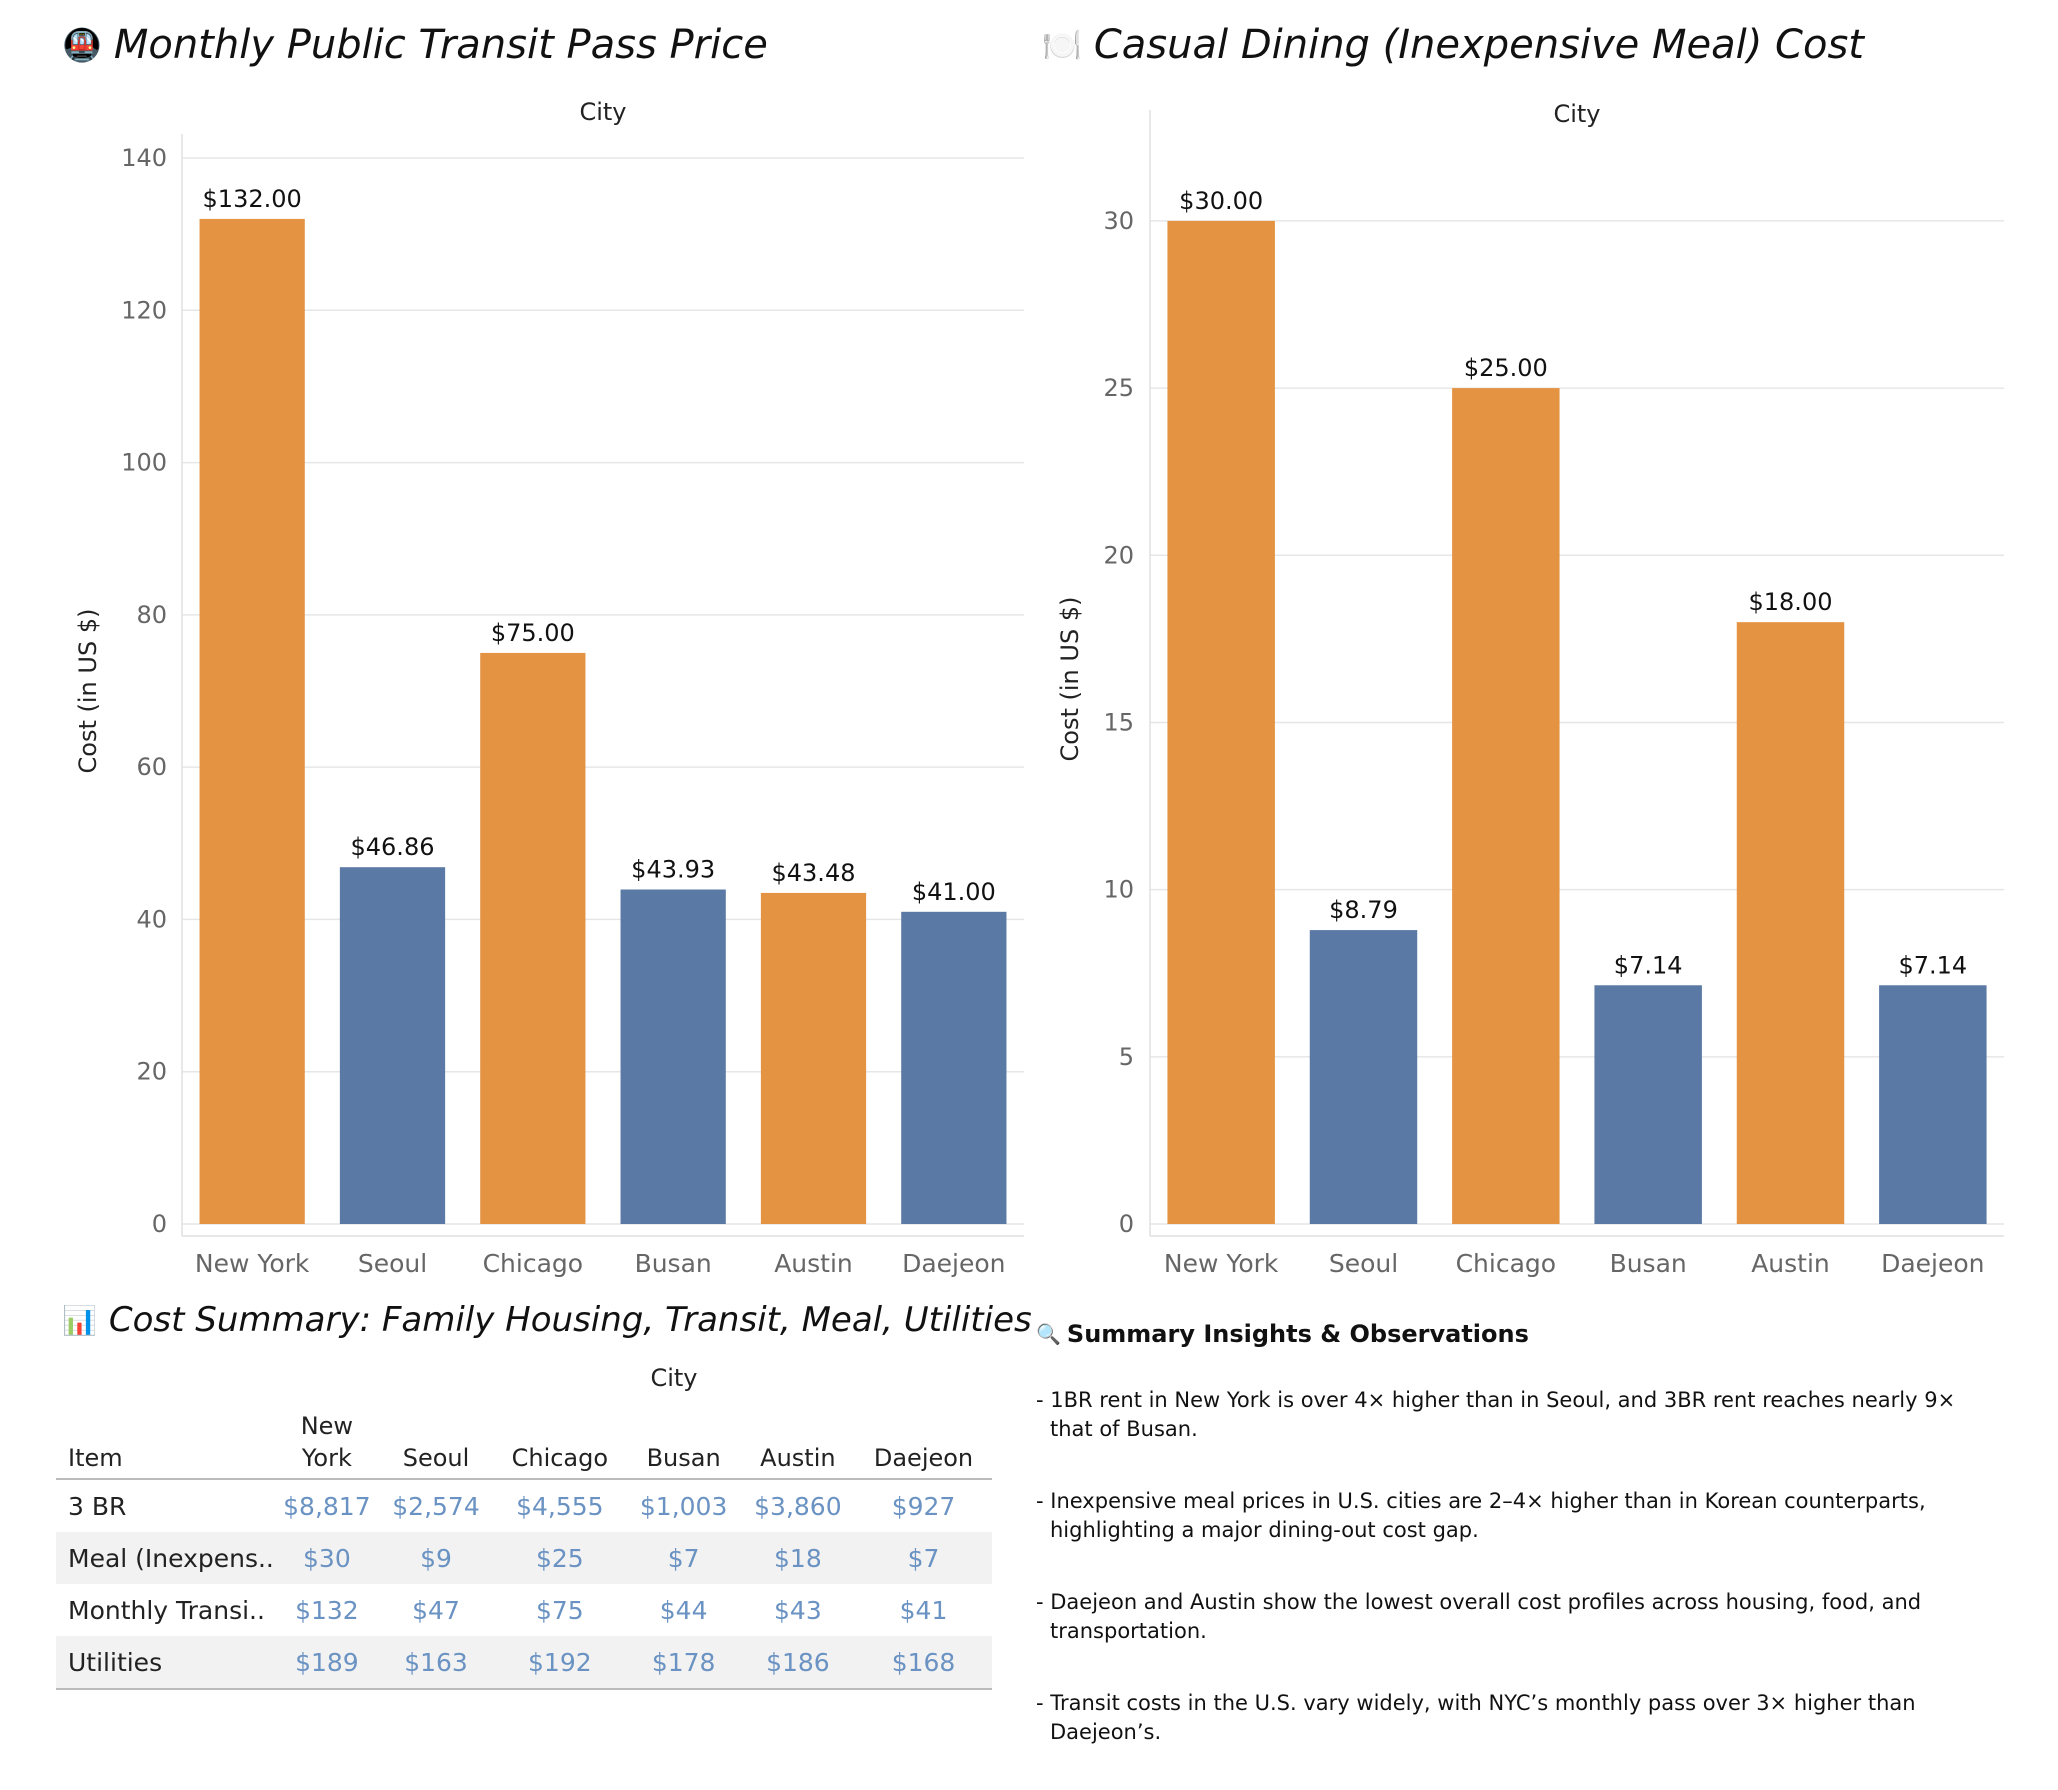  I want to click on y-tick-label: 15, so click(1118, 722).